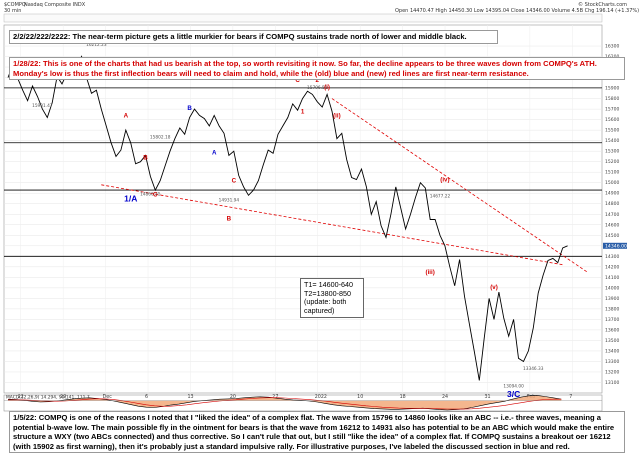 The width and height of the screenshot is (640, 473). I want to click on wave-label: 3/C, so click(513, 394).